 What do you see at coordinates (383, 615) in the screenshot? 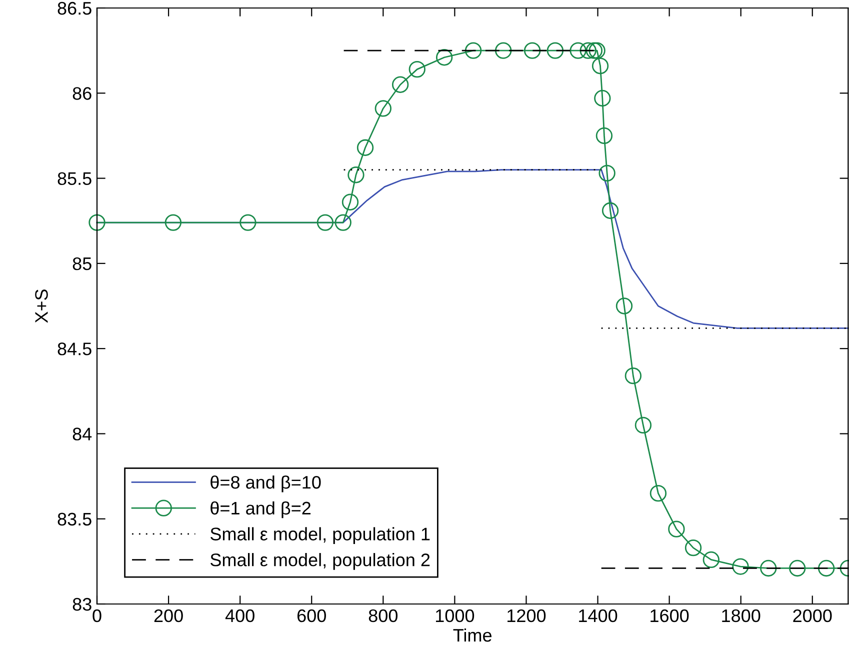
I see `x-tick-label: 800` at bounding box center [383, 615].